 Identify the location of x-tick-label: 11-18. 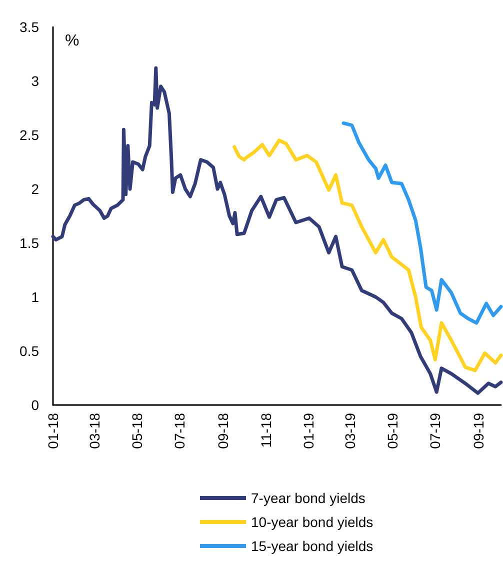
(266, 430).